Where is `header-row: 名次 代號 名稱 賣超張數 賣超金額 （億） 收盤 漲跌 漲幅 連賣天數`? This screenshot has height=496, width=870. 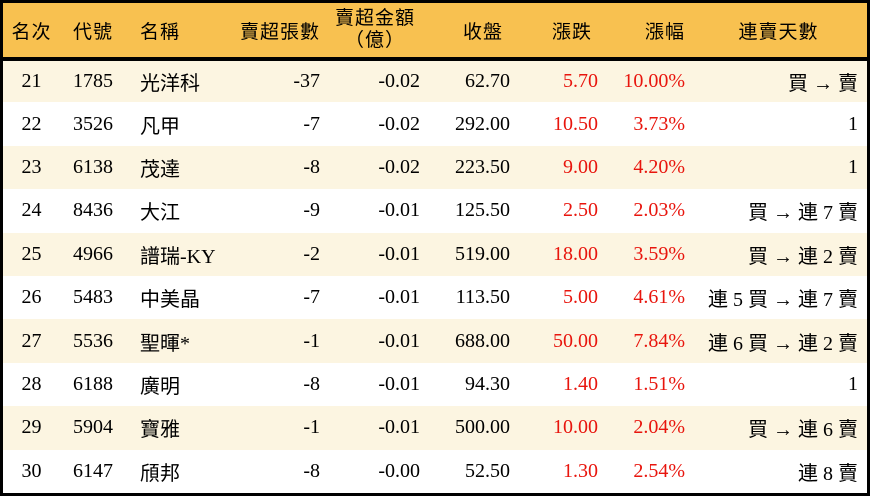
header-row: 名次 代號 名稱 賣超張數 賣超金額 （億） 收盤 漲跌 漲幅 連賣天數 is located at coordinates (435, 32).